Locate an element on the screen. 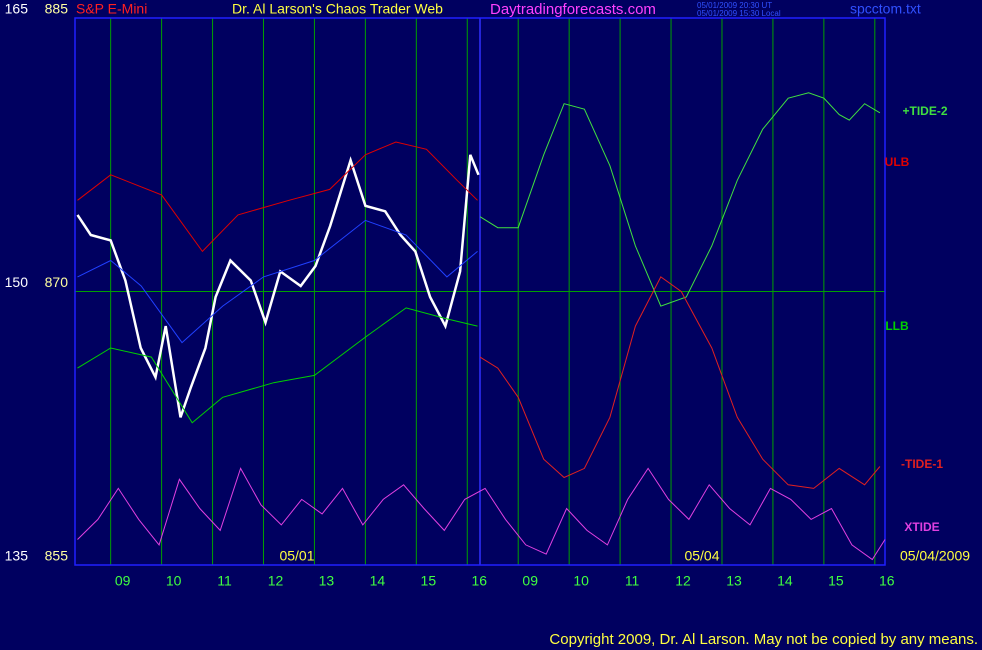  chart-title: Dr. Al Larson's Chaos Trader Web is located at coordinates (337, 9).